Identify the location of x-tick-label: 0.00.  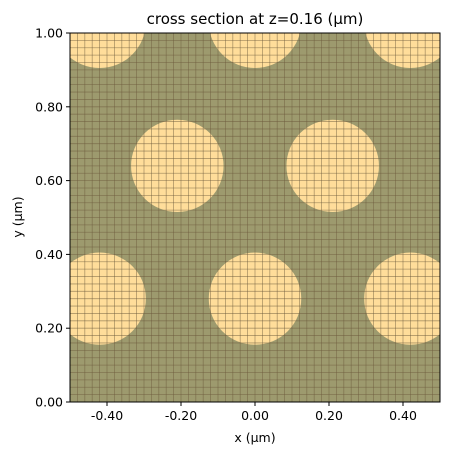
(255, 415).